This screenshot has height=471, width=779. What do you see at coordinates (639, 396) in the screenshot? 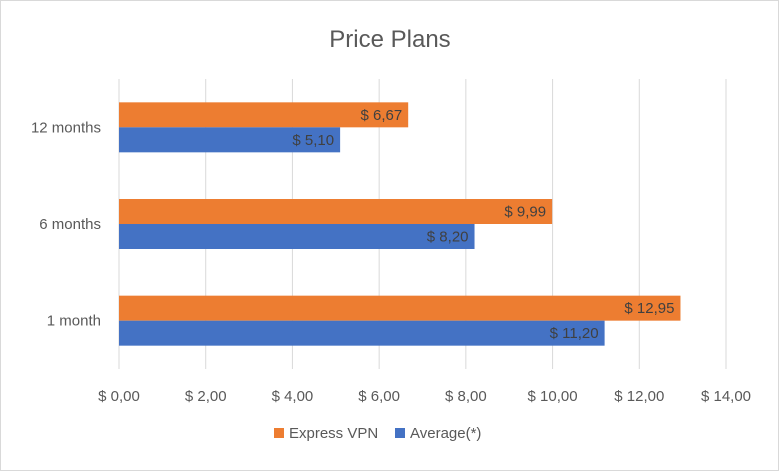
I see `x-tick-label: $ 12,00` at bounding box center [639, 396].